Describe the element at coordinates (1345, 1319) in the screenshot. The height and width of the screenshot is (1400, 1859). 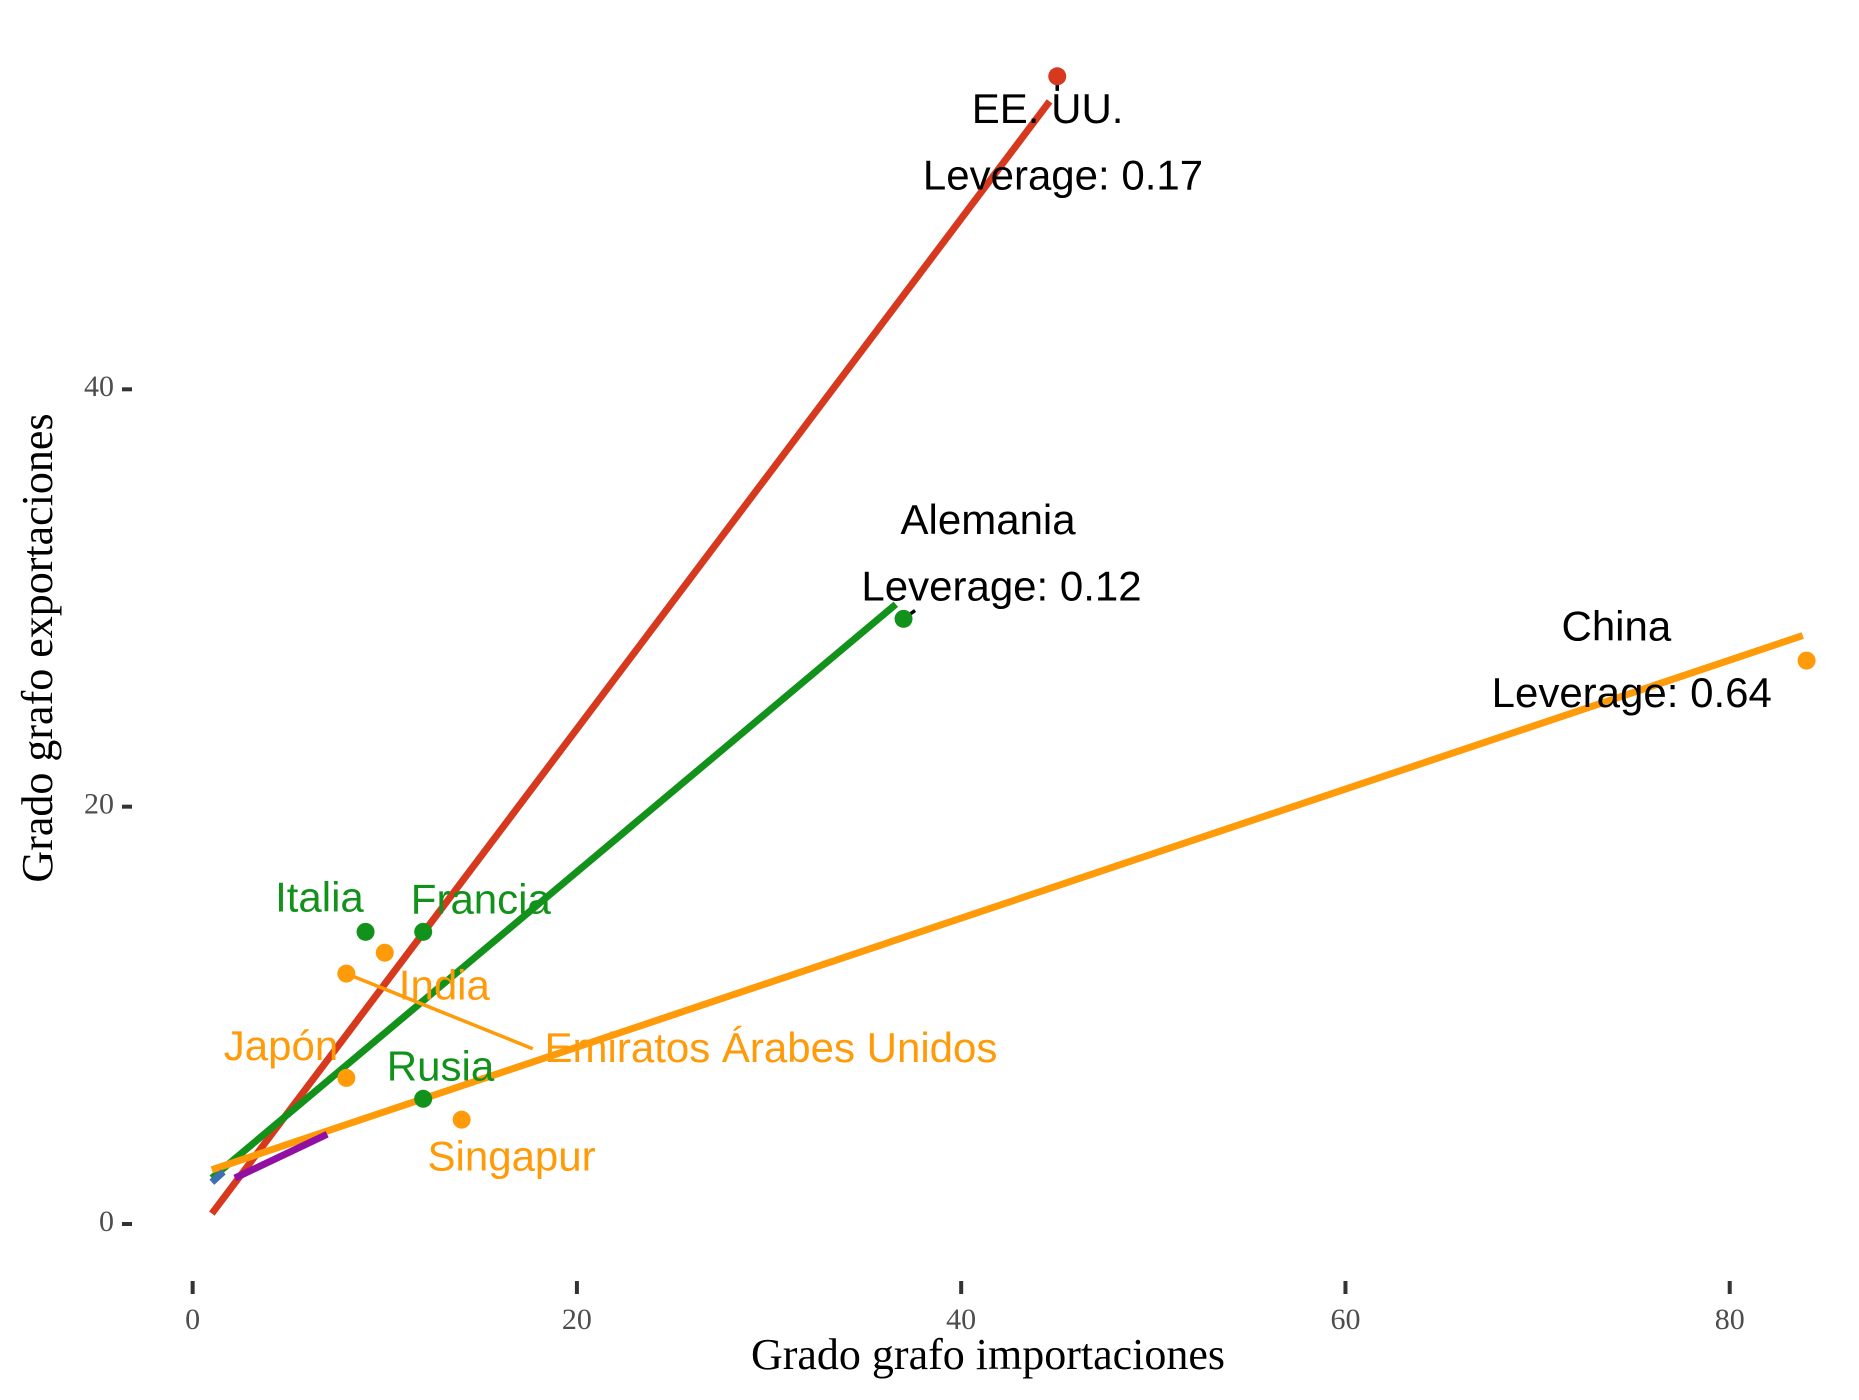
I see `x-tick-label: 60` at that location.